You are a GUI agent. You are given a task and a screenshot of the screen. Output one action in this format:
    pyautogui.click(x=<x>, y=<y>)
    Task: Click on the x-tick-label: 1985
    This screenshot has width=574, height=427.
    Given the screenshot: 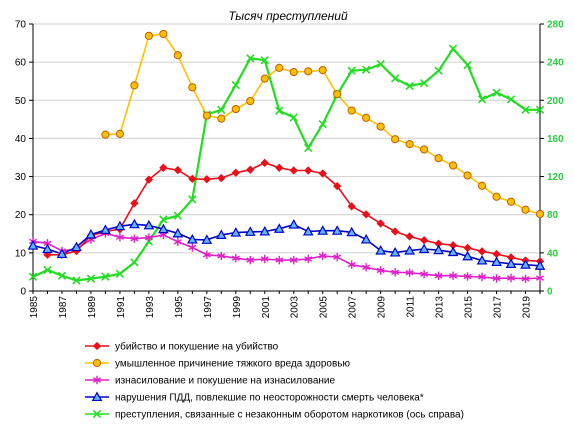 What is the action you would take?
    pyautogui.click(x=34, y=307)
    